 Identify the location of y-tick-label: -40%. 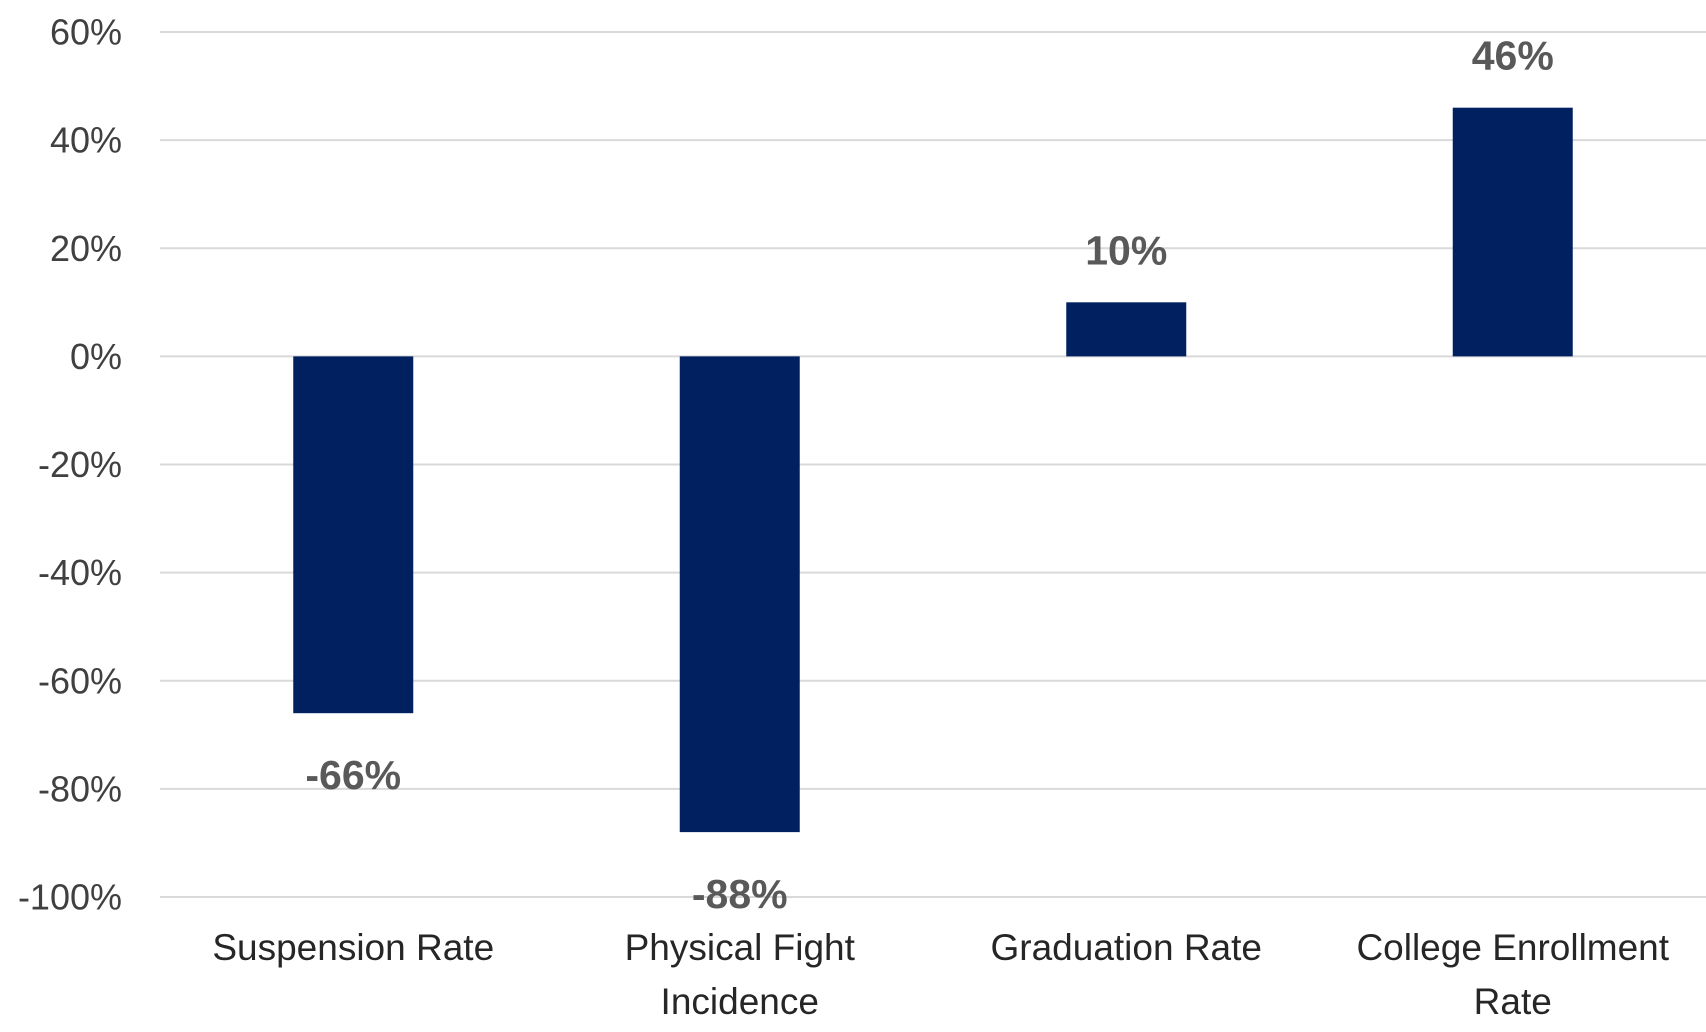
(80, 572).